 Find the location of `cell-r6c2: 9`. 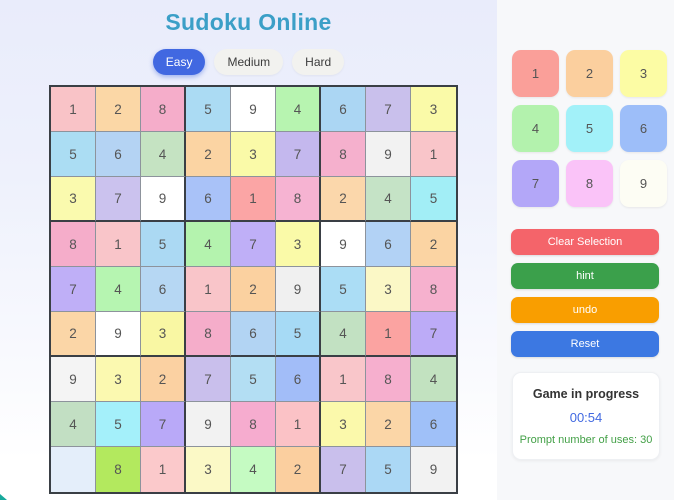

cell-r6c2: 9 is located at coordinates (118, 334).